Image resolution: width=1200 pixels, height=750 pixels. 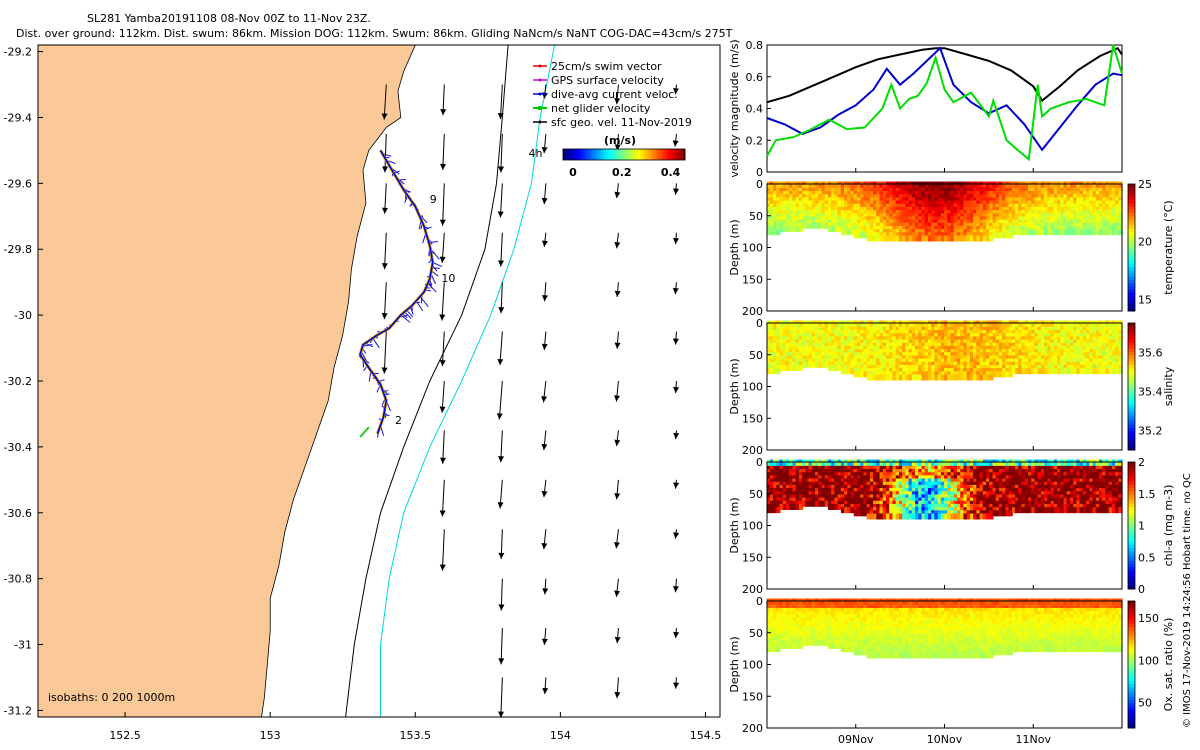 What do you see at coordinates (500, 400) in the screenshot?
I see `velocity-arrow` at bounding box center [500, 400].